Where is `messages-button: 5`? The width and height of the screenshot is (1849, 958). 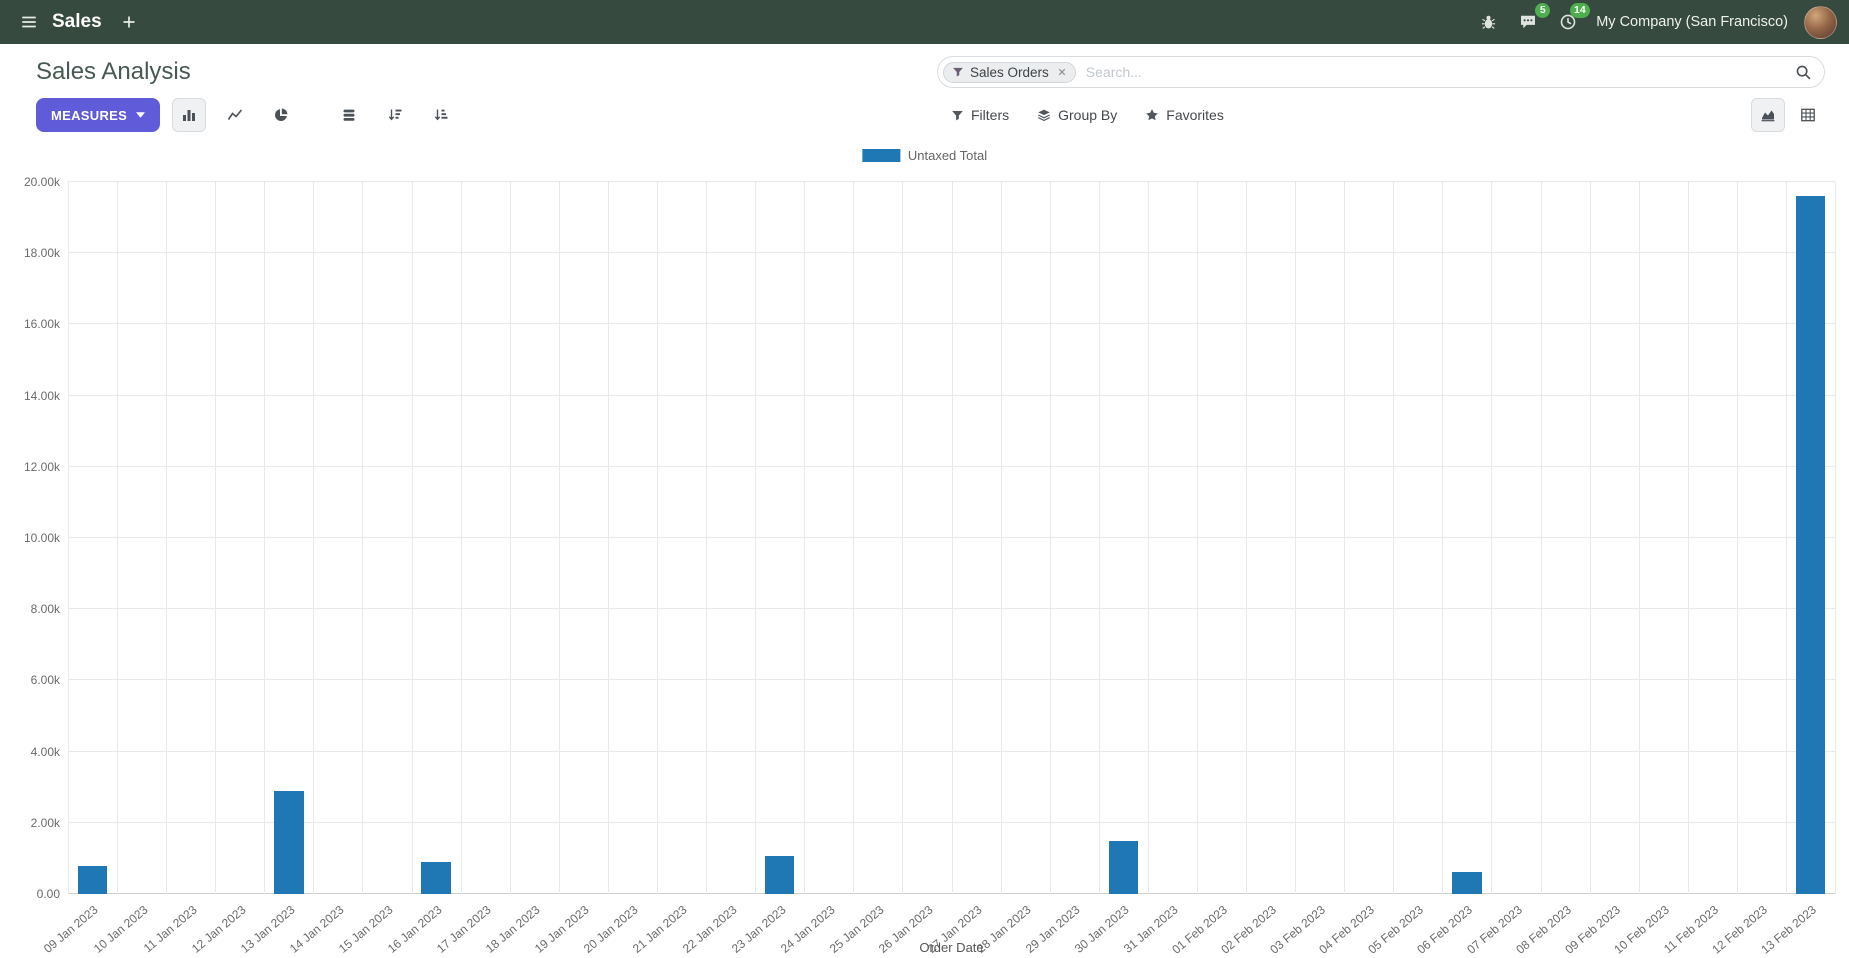
messages-button: 5 is located at coordinates (1531, 20).